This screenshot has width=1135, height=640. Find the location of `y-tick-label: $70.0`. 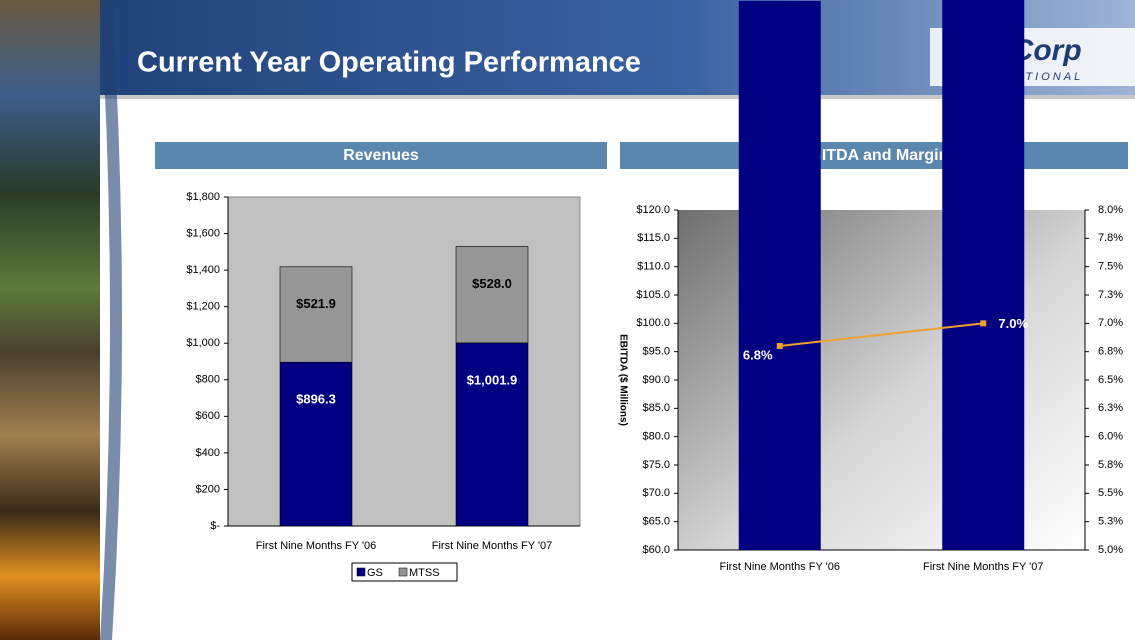

y-tick-label: $70.0 is located at coordinates (656, 493).